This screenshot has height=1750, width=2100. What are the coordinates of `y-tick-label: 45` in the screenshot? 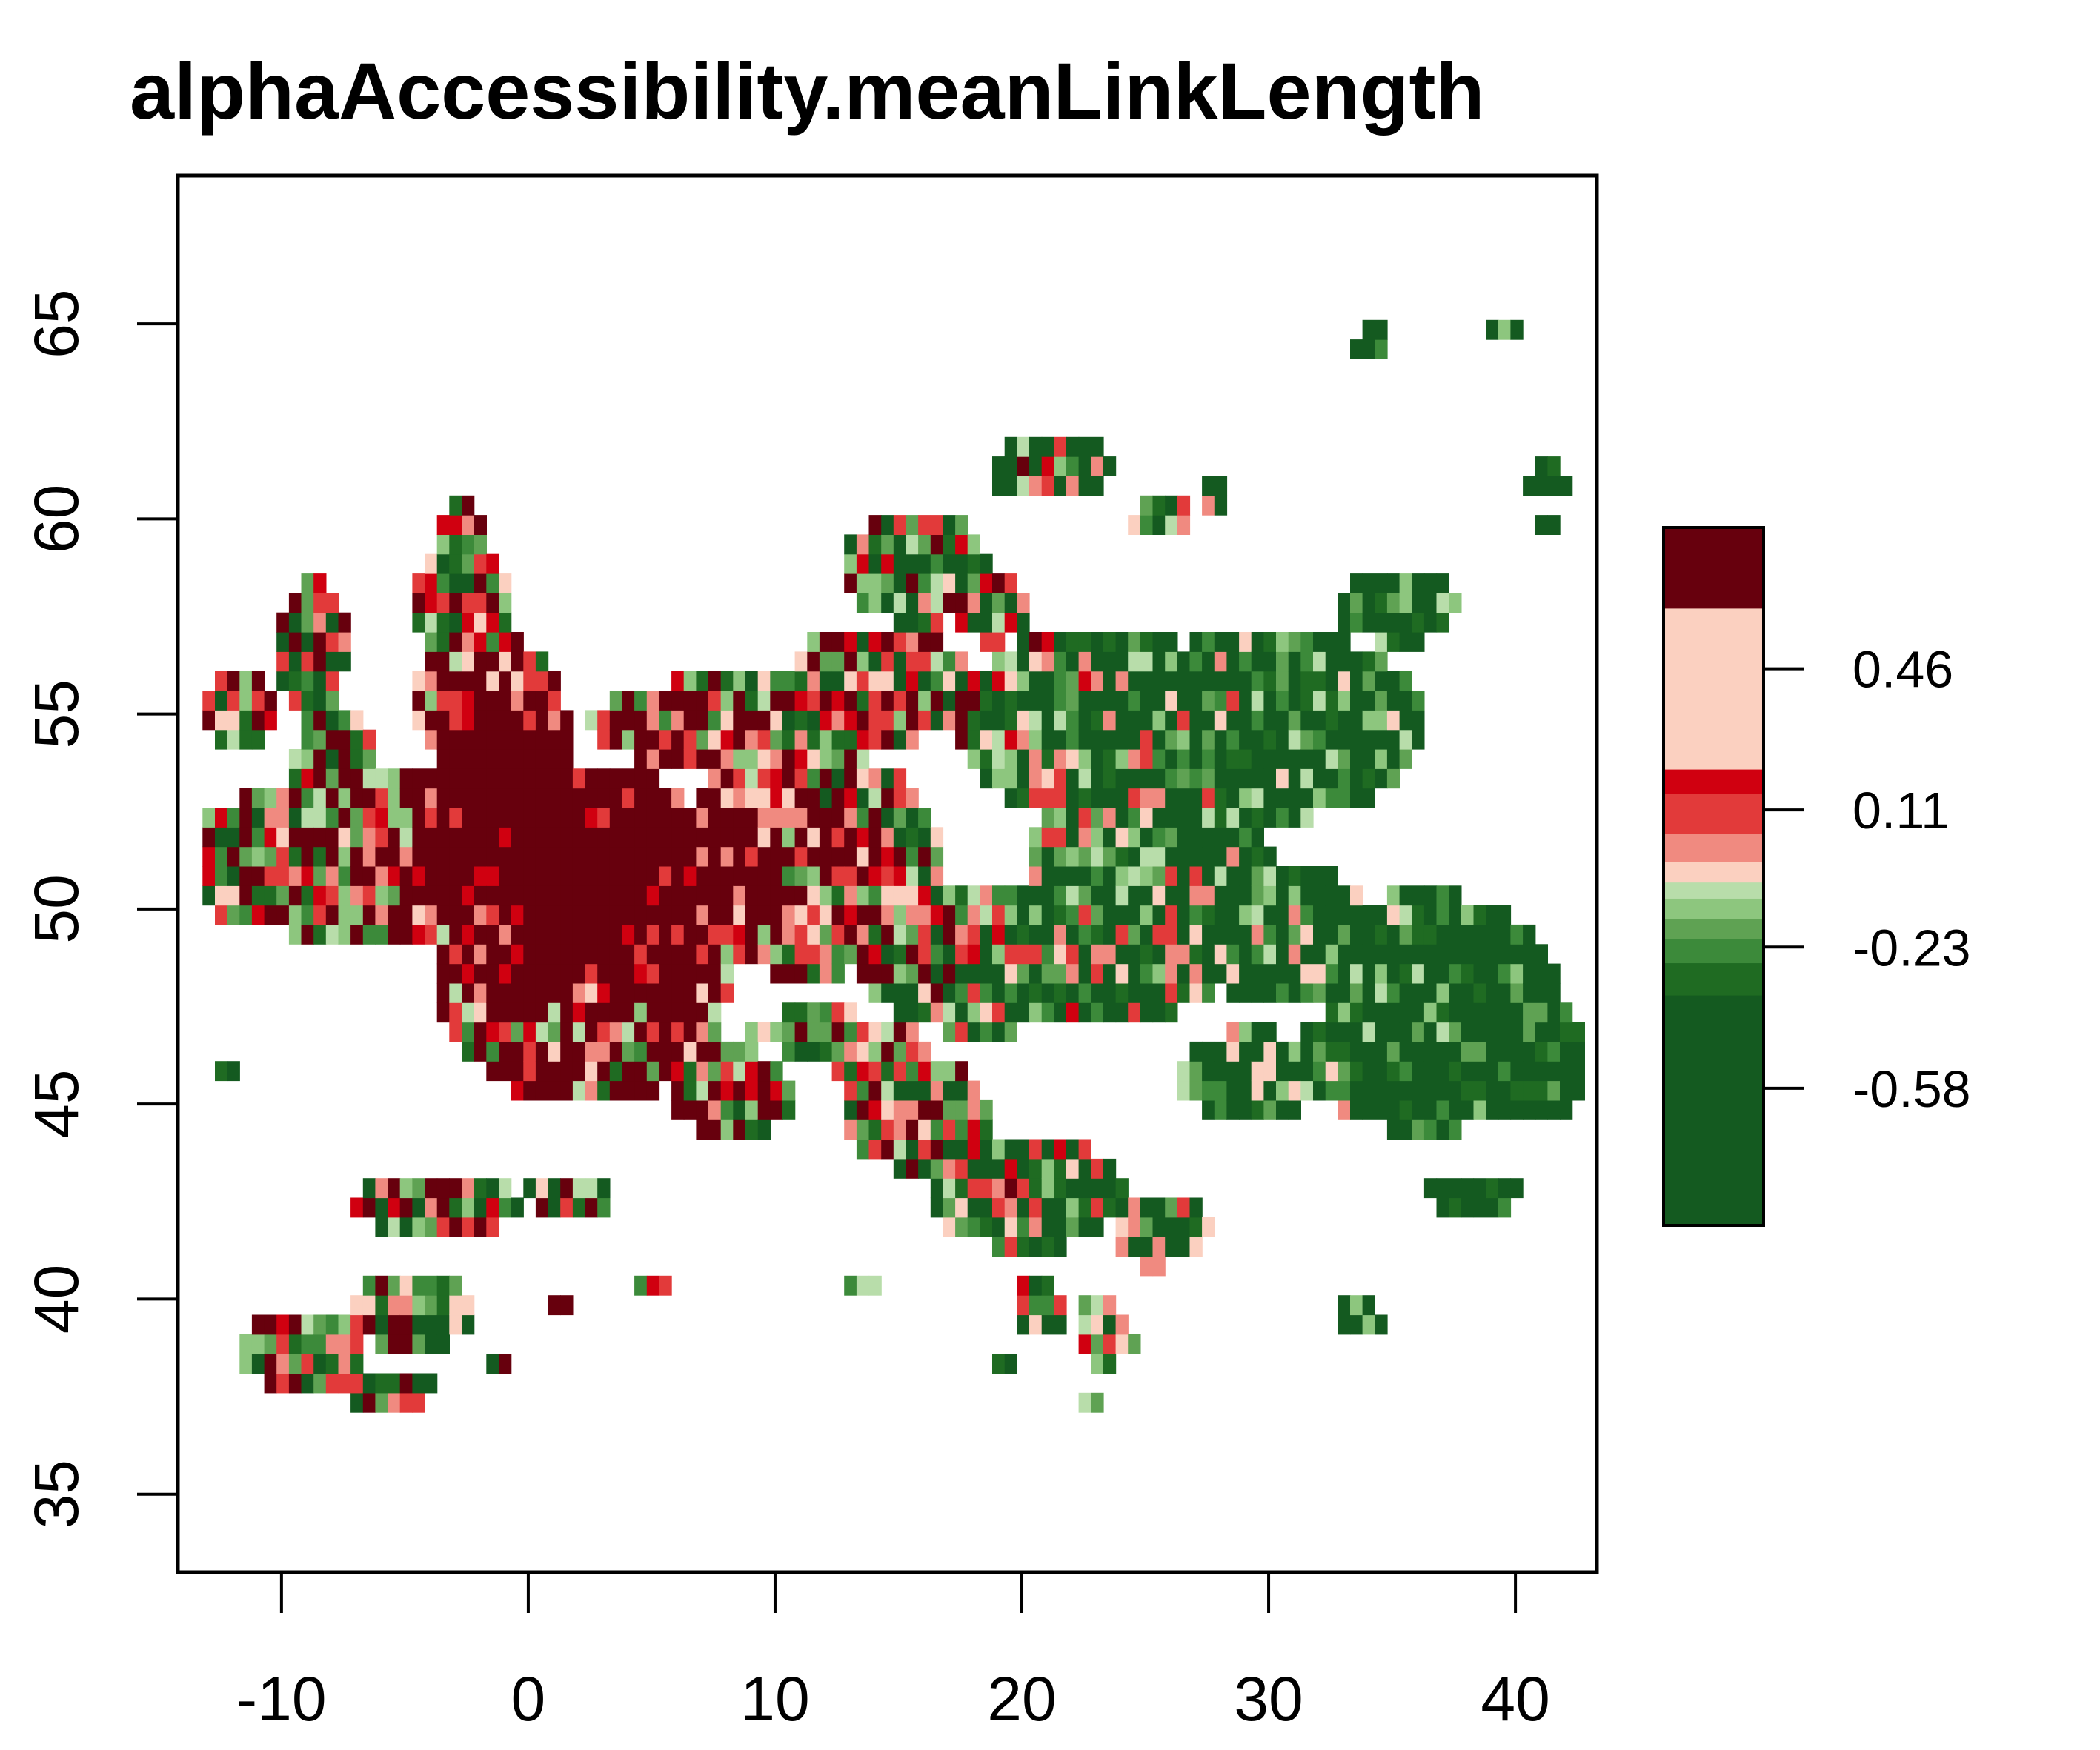 It's located at (56, 1103).